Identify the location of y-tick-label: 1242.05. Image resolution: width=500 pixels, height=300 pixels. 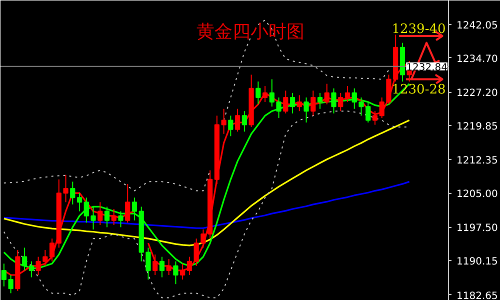
(477, 26).